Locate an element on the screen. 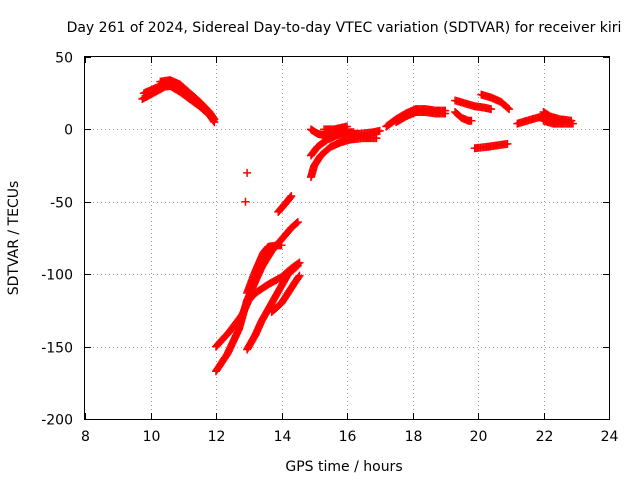 The image size is (640, 480). x-tick-label: 16 is located at coordinates (348, 437).